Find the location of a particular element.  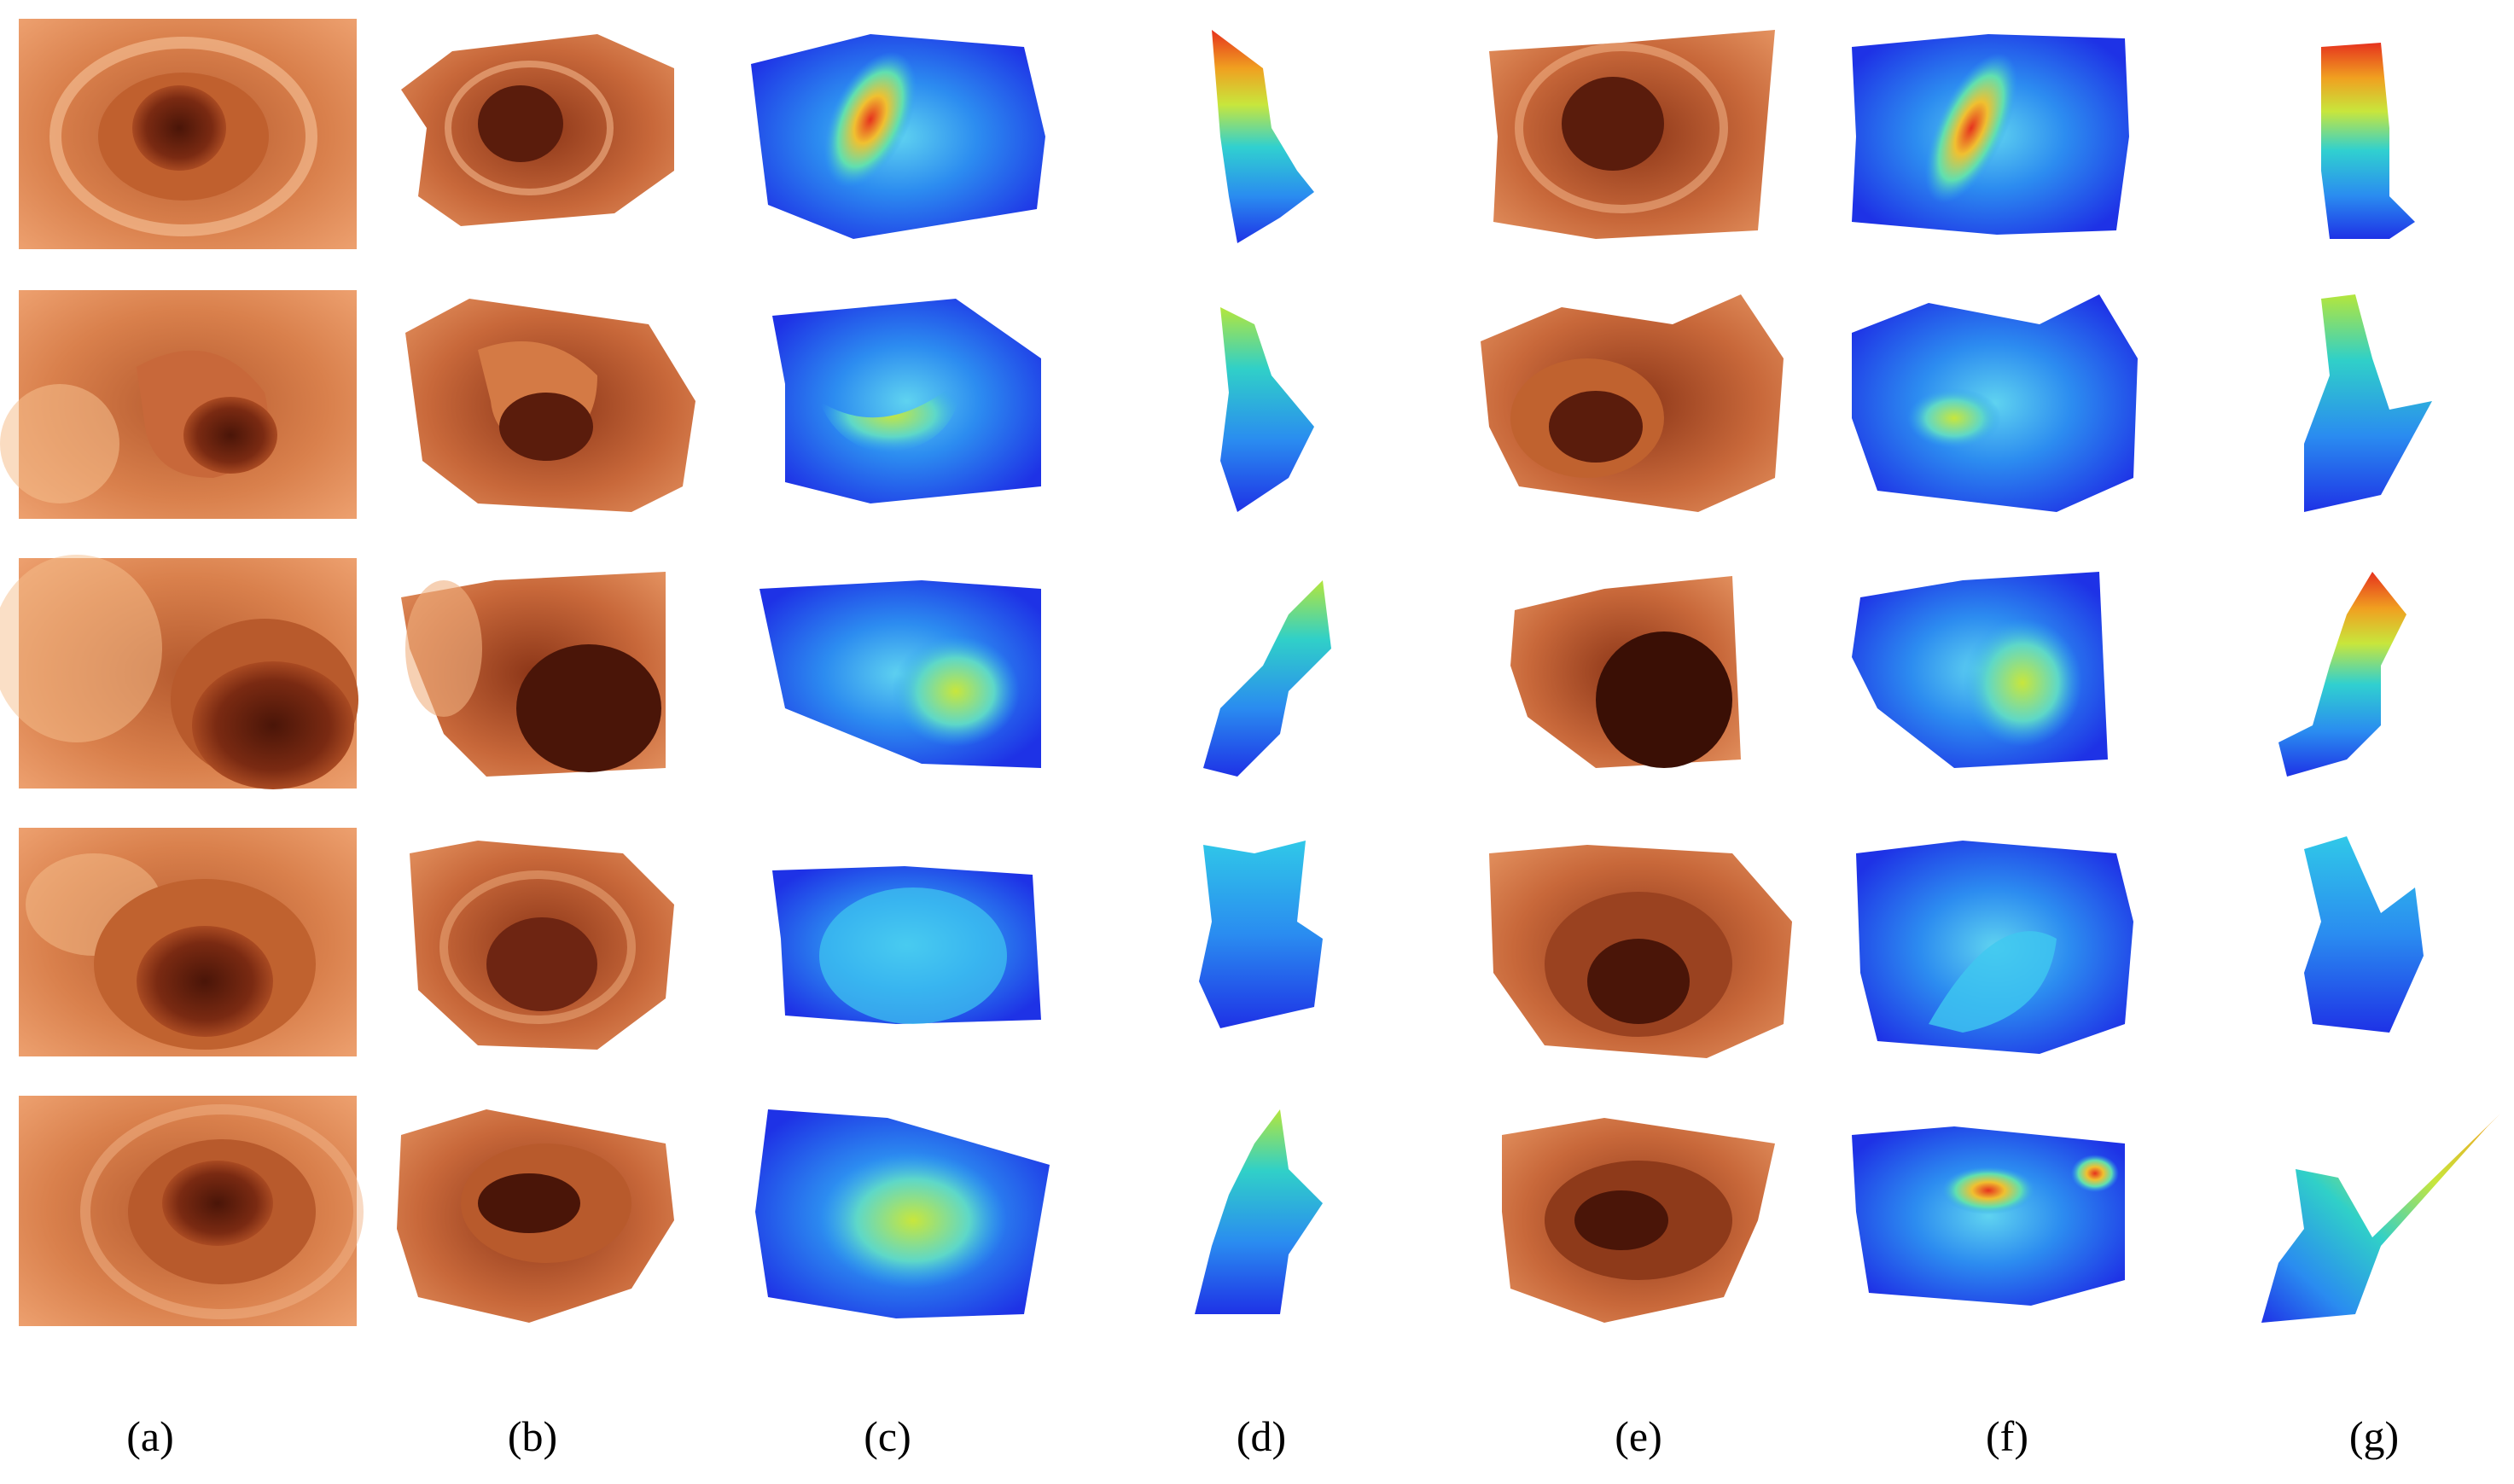

recon-b-row1 is located at coordinates (537, 130).